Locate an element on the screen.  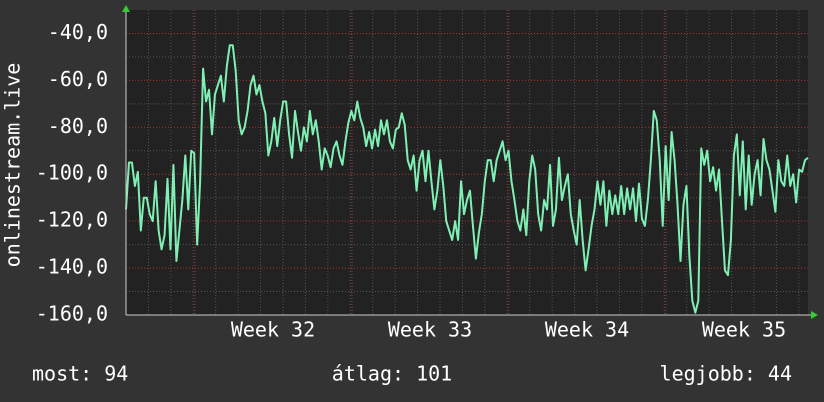
x-tick-label: Week 35 is located at coordinates (744, 330).